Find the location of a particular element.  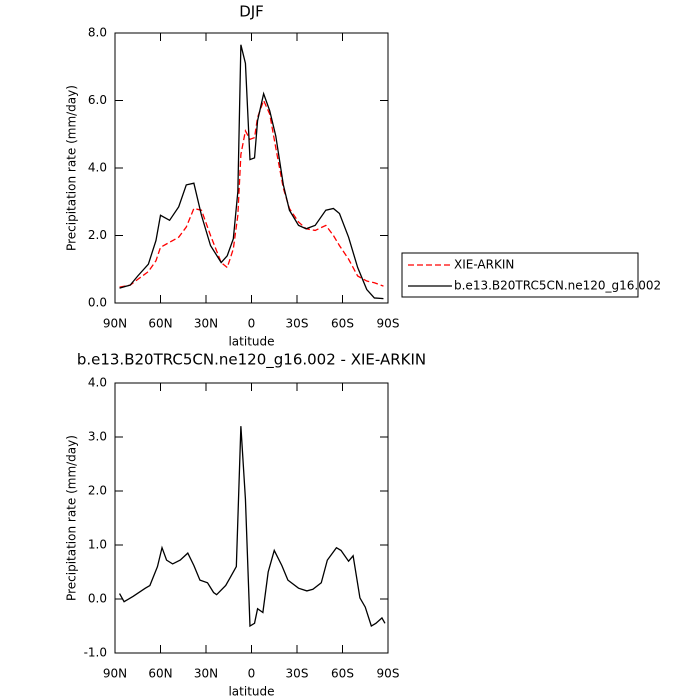

legend-label: XIE-ARKIN is located at coordinates (484, 265).